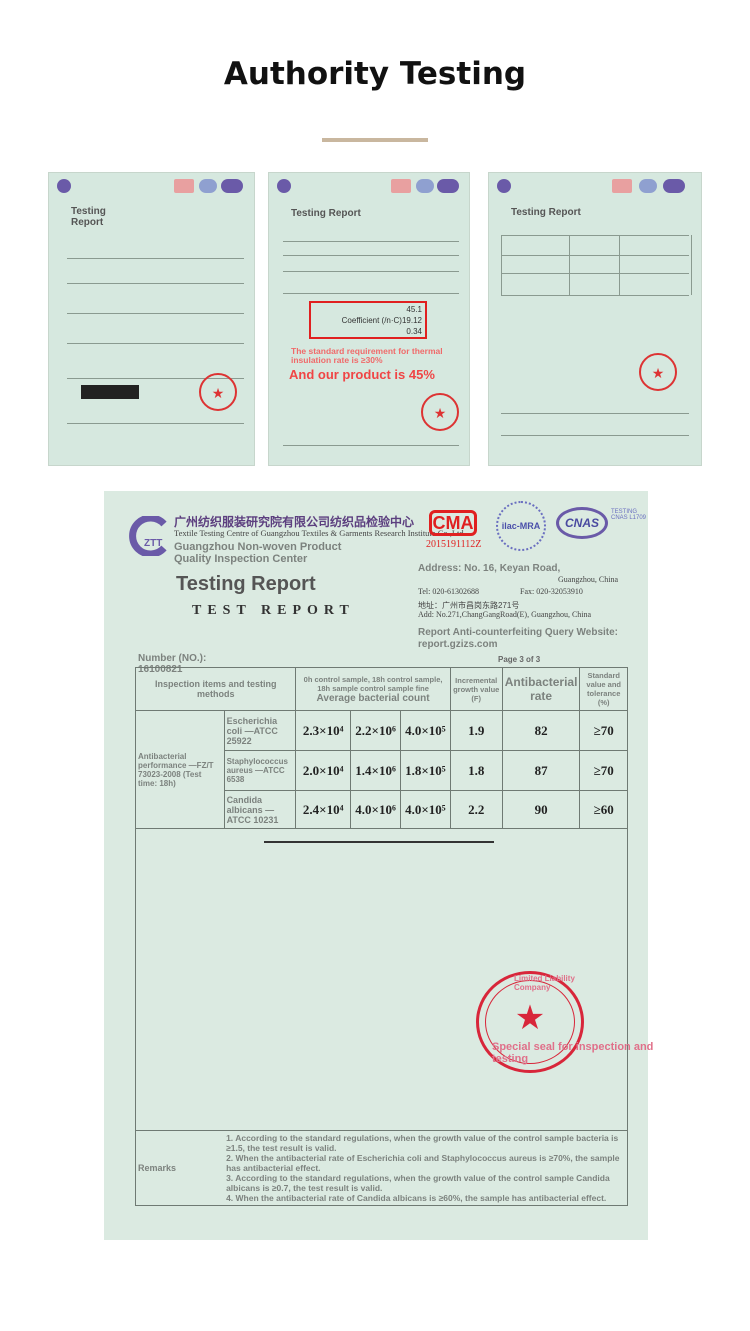 This screenshot has height=1331, width=750. I want to click on header-growth: Incremental growth value (F), so click(476, 689).